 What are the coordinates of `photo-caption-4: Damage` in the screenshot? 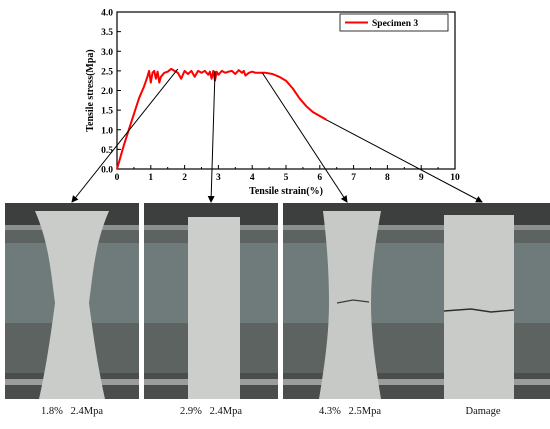 It's located at (483, 411).